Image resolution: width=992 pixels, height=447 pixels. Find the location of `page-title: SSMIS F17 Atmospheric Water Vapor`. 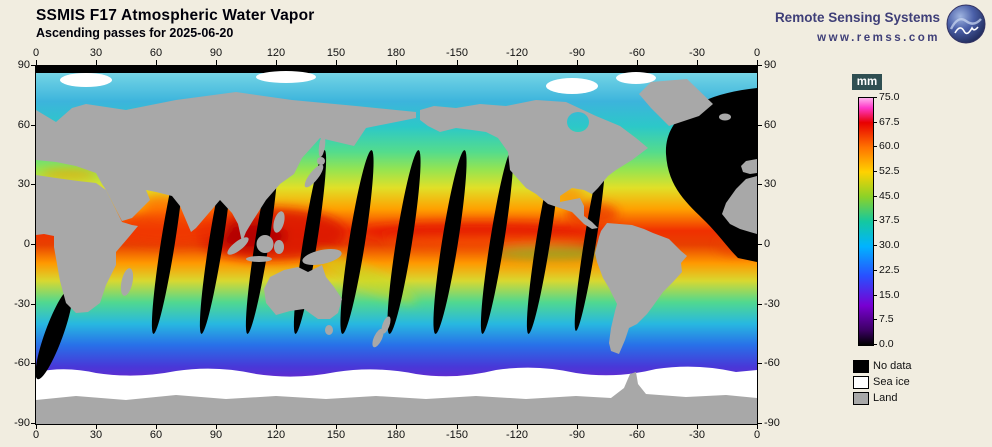

page-title: SSMIS F17 Atmospheric Water Vapor is located at coordinates (175, 15).